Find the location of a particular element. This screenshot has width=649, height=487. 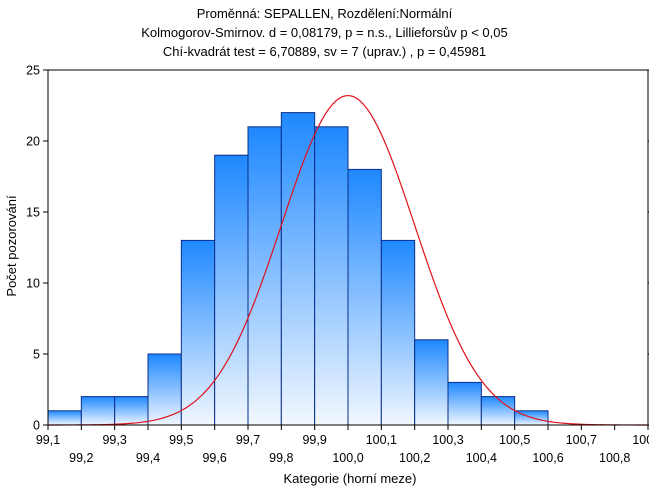

y-tick-label: 25 is located at coordinates (33, 71).